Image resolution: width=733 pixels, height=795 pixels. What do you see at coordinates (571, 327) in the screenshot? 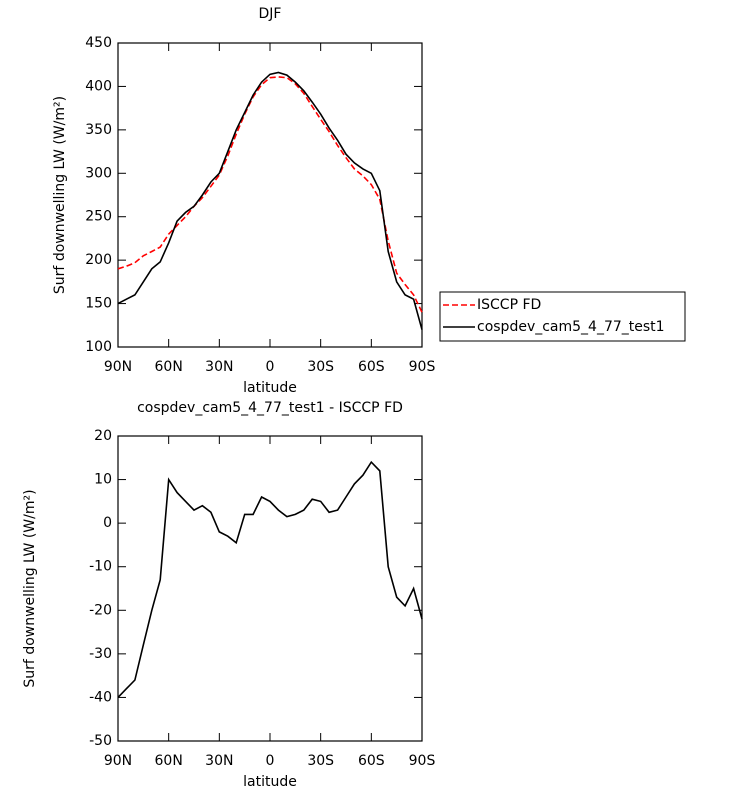
I see `legend-label: cospdev_cam5_4_77_test1` at bounding box center [571, 327].